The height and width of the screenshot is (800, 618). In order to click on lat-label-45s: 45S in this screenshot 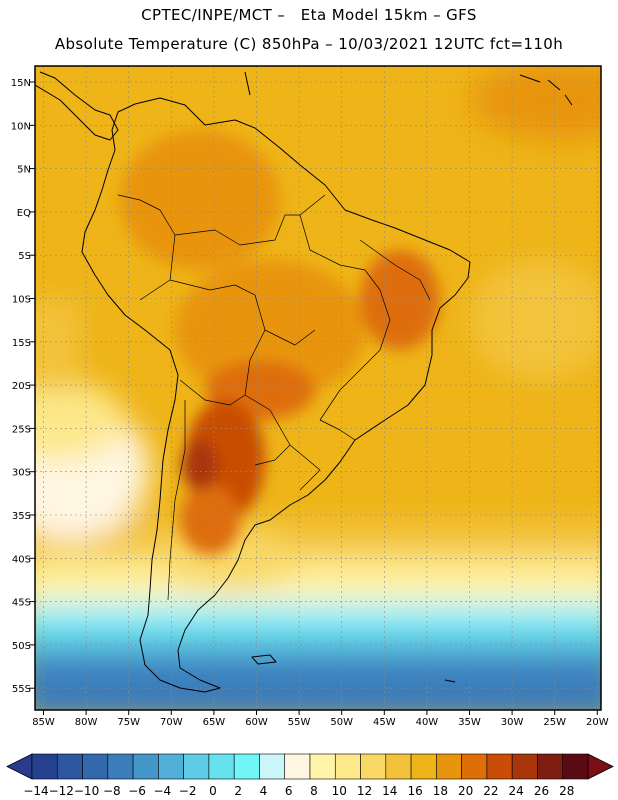, I will do `click(21, 603)`.